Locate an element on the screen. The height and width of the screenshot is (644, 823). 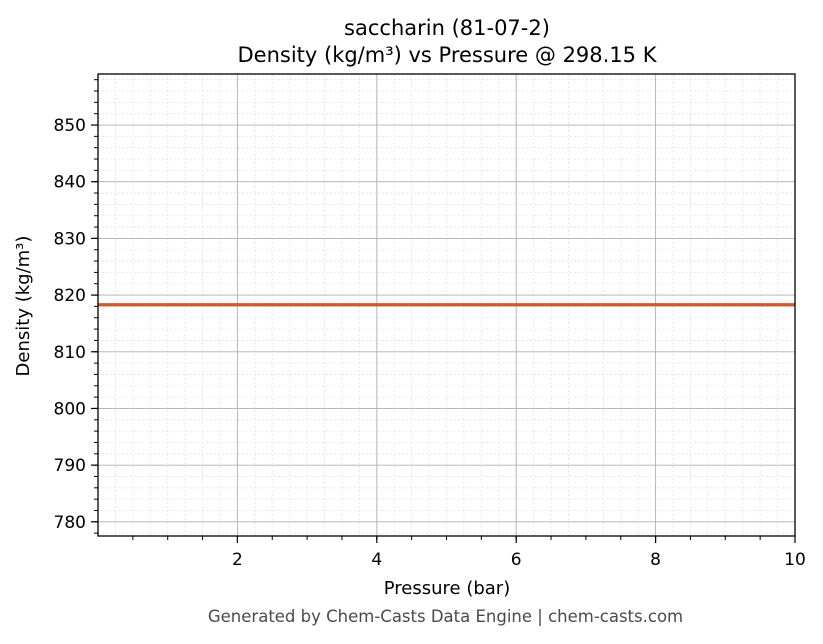
x-tick-label: 4 is located at coordinates (376, 560).